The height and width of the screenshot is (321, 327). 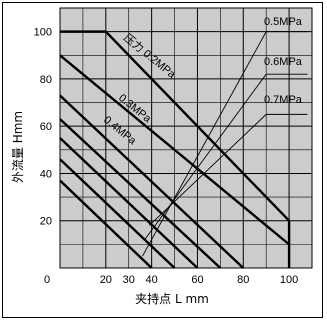 I want to click on x-tick-label: 60, so click(x=197, y=280).